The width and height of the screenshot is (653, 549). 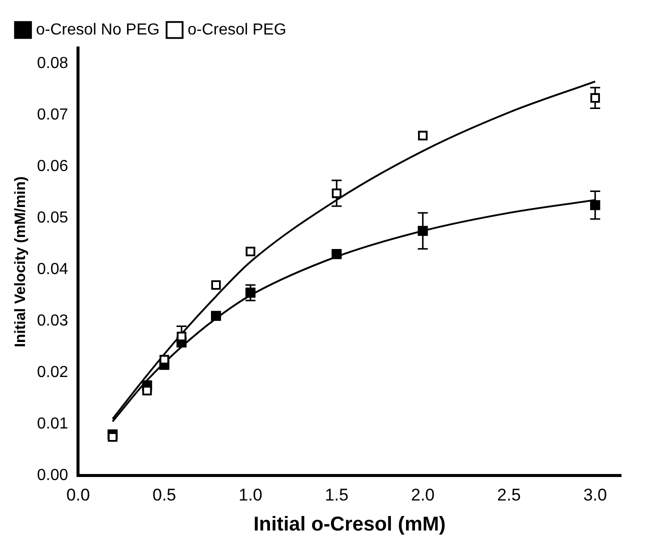 I want to click on legend-label: o-Cresol No PEG, so click(x=98, y=29).